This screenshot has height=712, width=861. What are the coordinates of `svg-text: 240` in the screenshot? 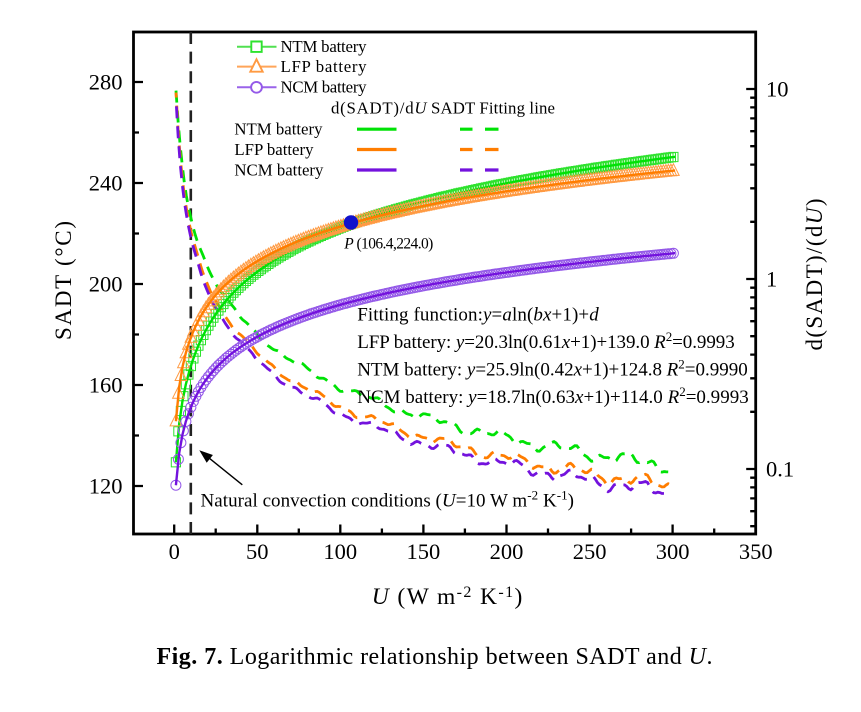 It's located at (106, 182).